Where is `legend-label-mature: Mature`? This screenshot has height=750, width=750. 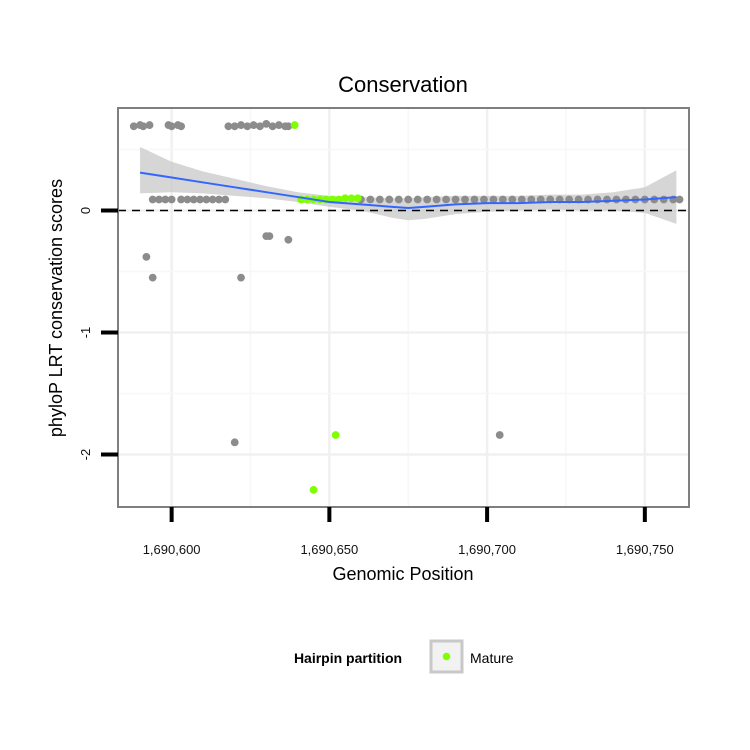
legend-label-mature: Mature is located at coordinates (492, 658).